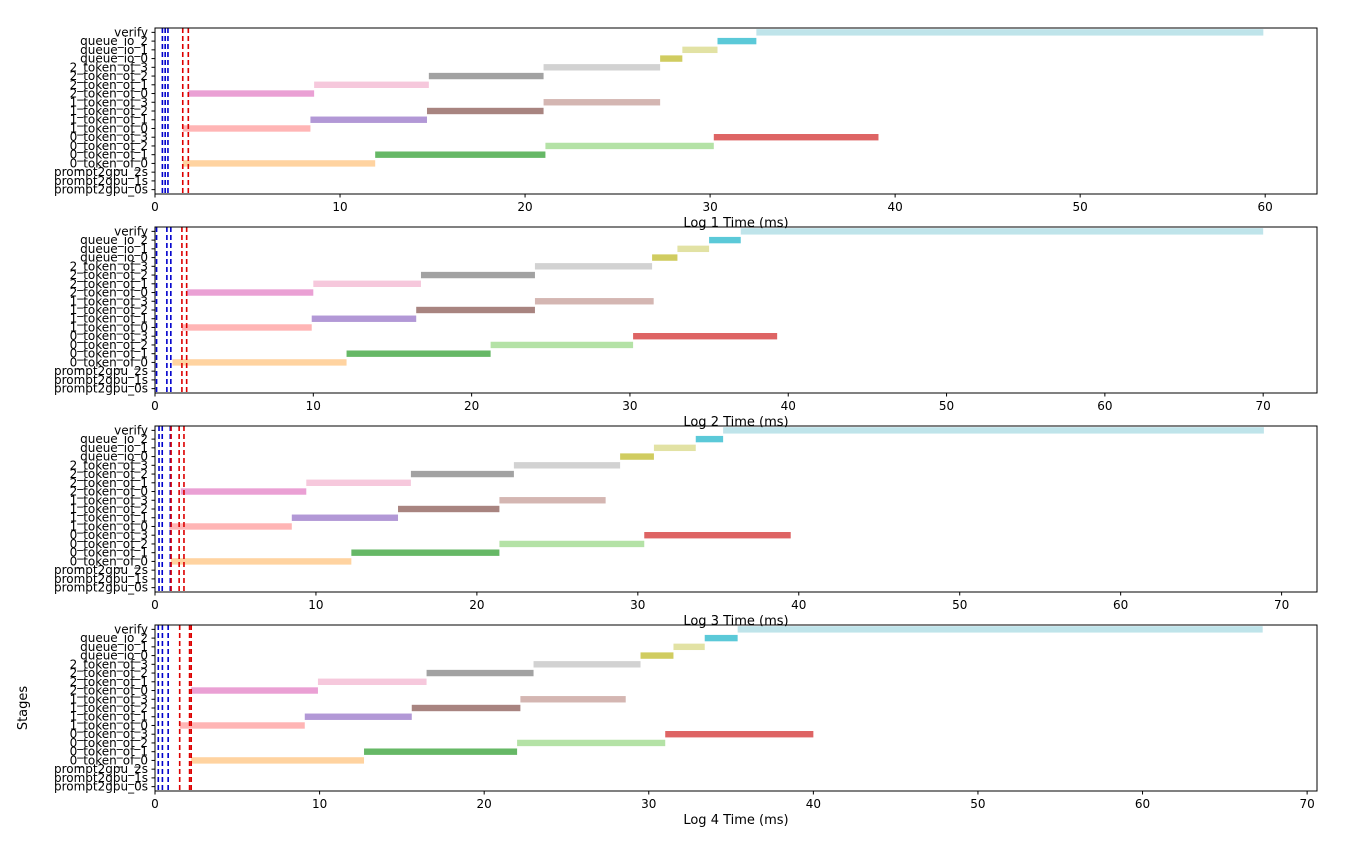 The height and width of the screenshot is (855, 1360). Describe the element at coordinates (109, 673) in the screenshot. I see `y-tick-label: 2_token_of_2` at that location.